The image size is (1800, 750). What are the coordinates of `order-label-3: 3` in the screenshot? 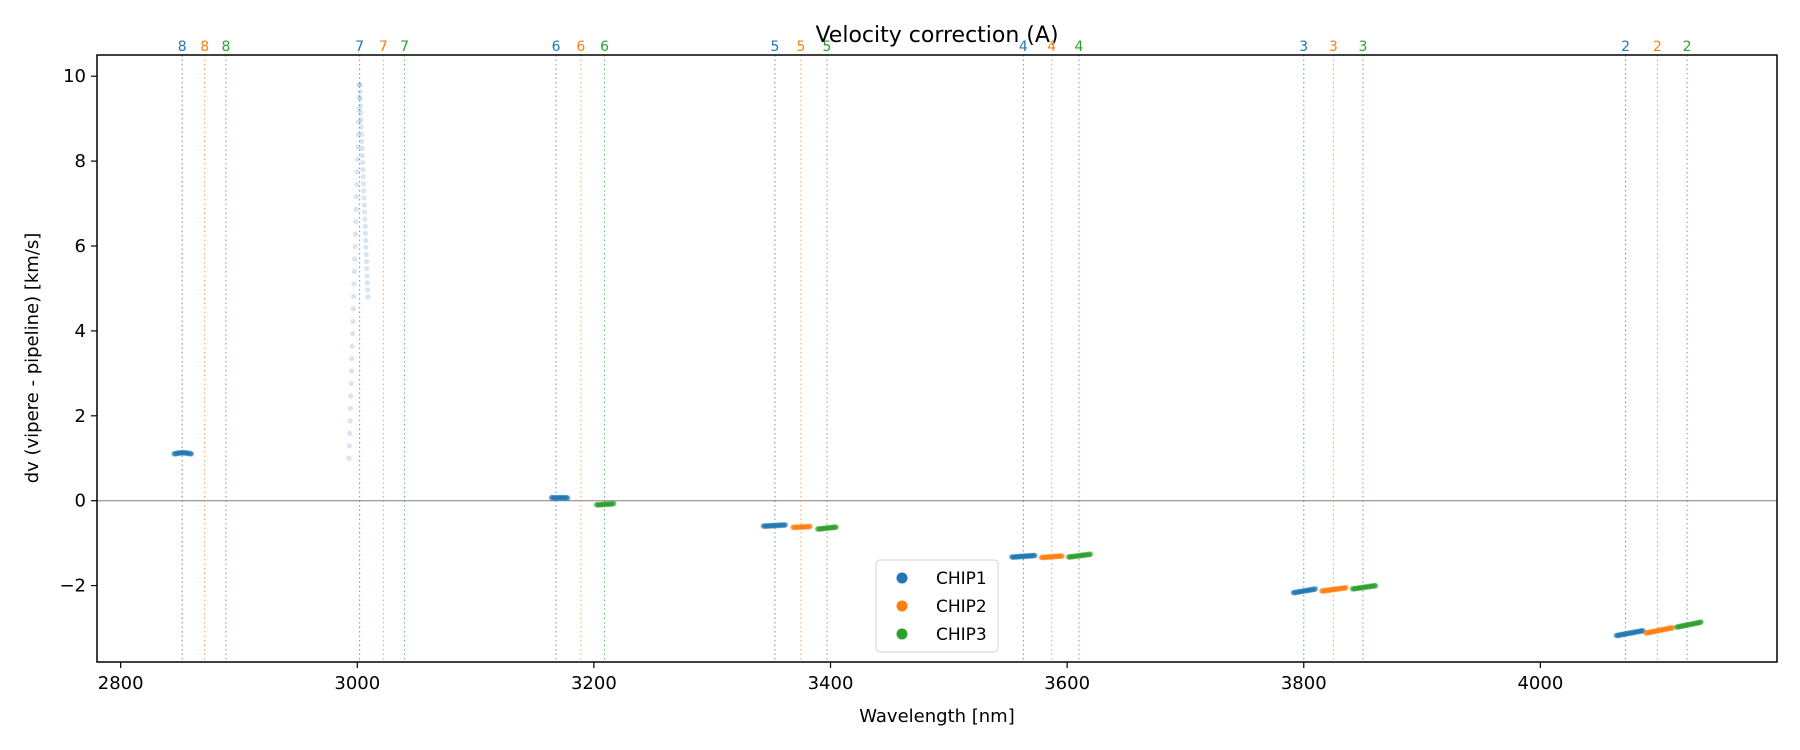 It's located at (1362, 47).